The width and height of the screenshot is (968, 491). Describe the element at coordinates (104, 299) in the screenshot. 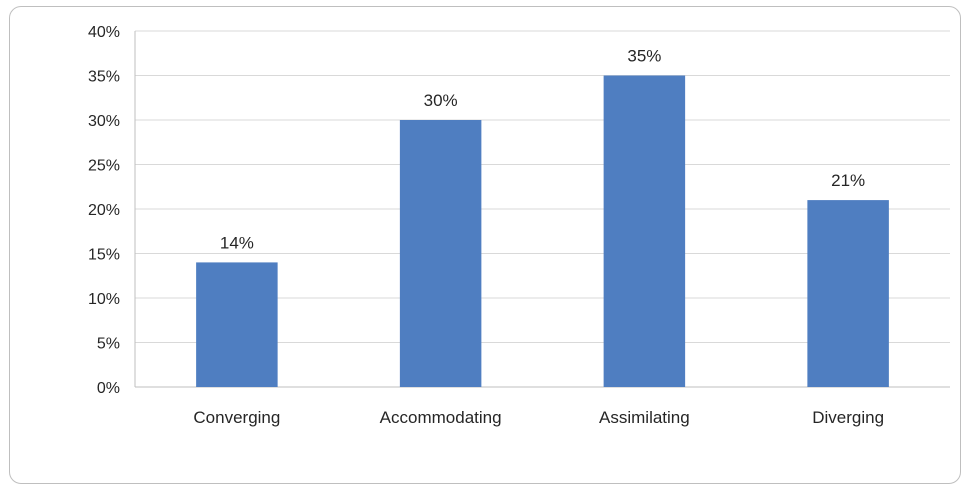

I see `y-tick-label: 10%` at that location.